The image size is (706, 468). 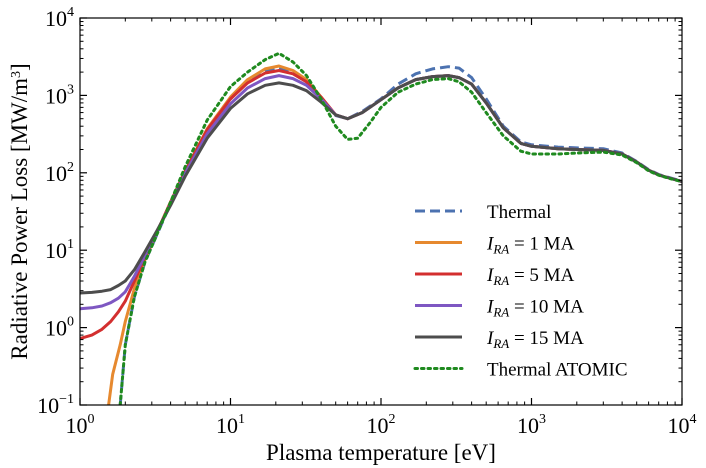 What do you see at coordinates (19, 219) in the screenshot?
I see `y-axis-label-main: Radiative Power Loss [MW/m` at bounding box center [19, 219].